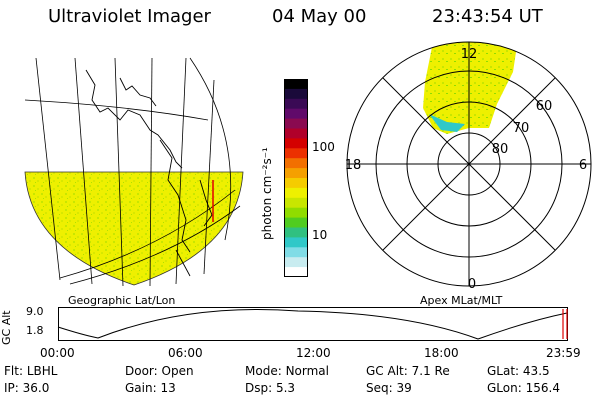 This screenshot has width=600, height=400. What do you see at coordinates (563, 353) in the screenshot?
I see `time-tick-2359: 23:59` at bounding box center [563, 353].